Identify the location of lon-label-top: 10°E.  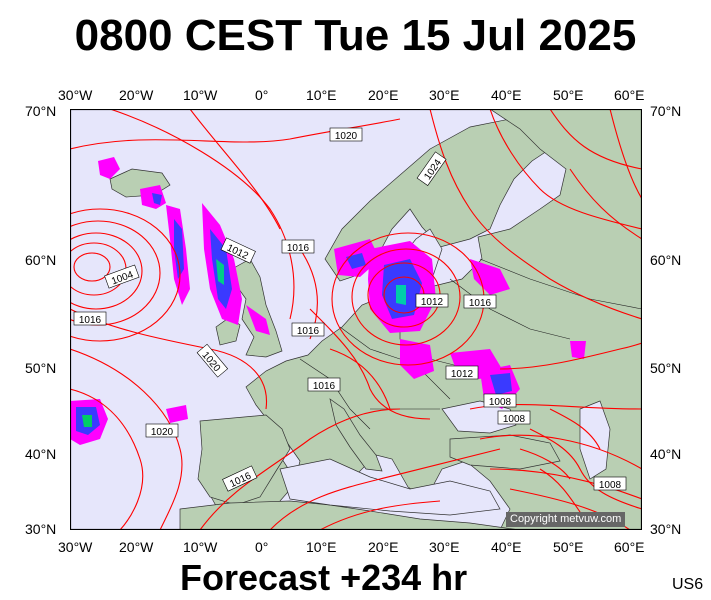
(321, 95).